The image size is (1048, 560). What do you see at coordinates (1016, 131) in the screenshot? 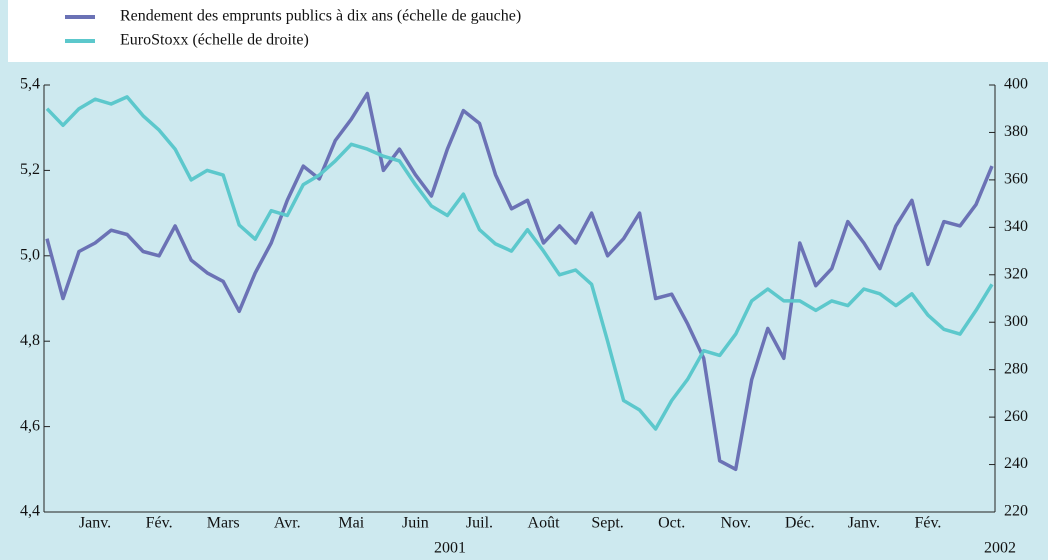
I see `y2-tick-label: 380` at bounding box center [1016, 131].